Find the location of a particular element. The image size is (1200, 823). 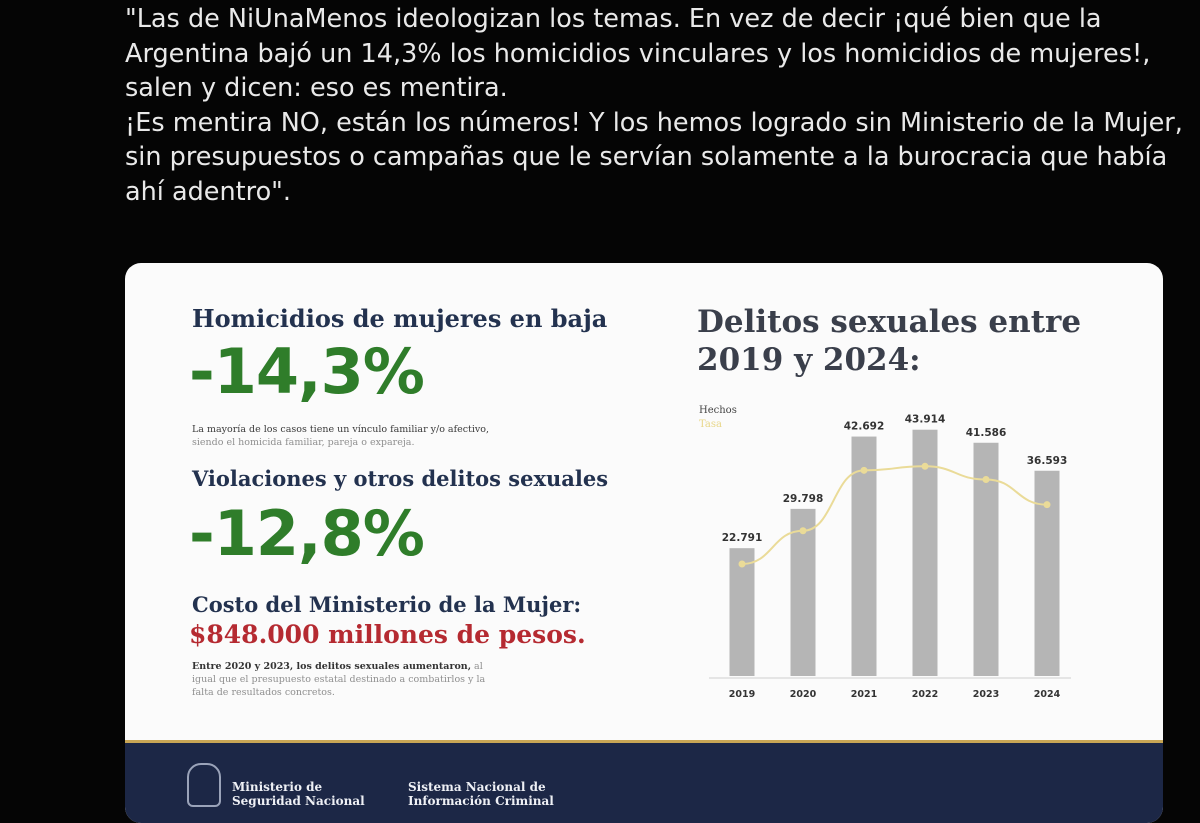

bar-2021 is located at coordinates (864, 556).